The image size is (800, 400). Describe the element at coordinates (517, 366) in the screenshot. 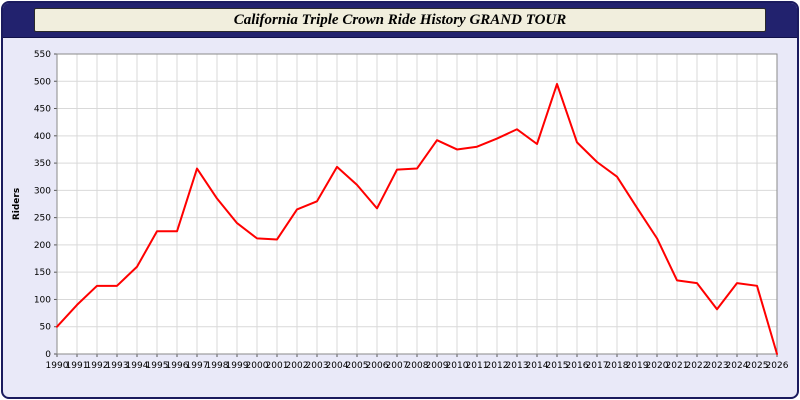

I see `svg-text: 2013` at that location.